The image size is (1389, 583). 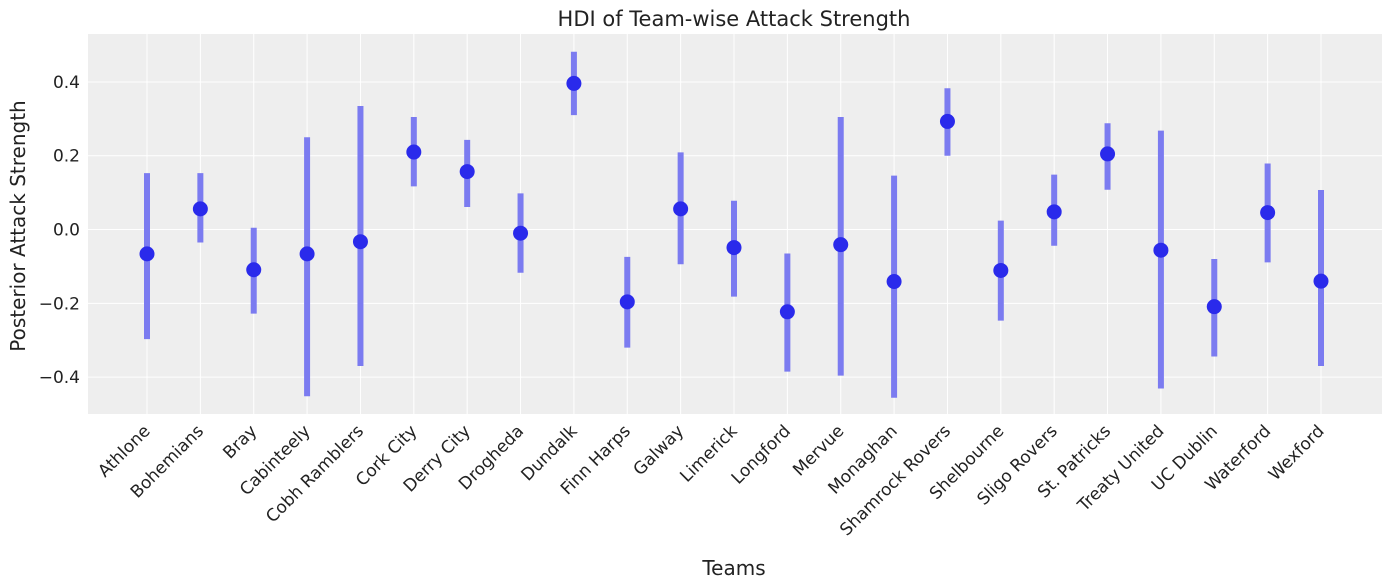 What do you see at coordinates (315, 474) in the screenshot?
I see `x-tick-label: Cobh Ramblers` at bounding box center [315, 474].